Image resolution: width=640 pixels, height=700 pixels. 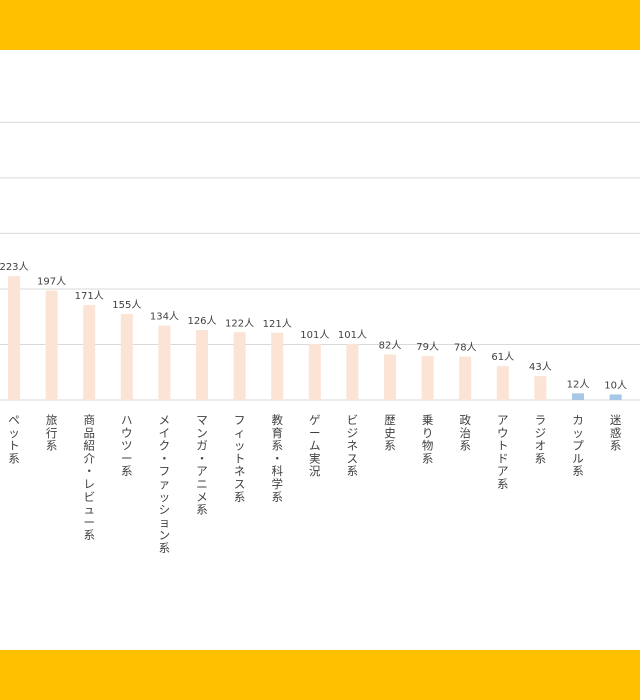 I want to click on category-label: ハウツー系, so click(x=127, y=445).